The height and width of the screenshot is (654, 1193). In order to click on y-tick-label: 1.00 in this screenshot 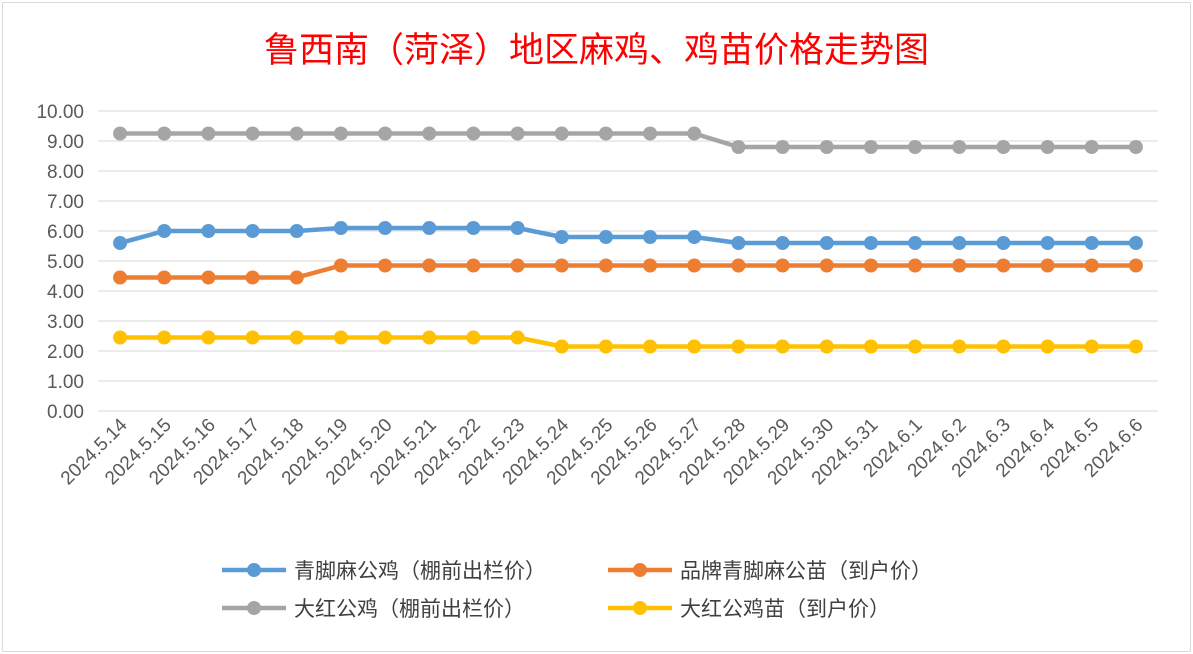, I will do `click(65, 382)`.